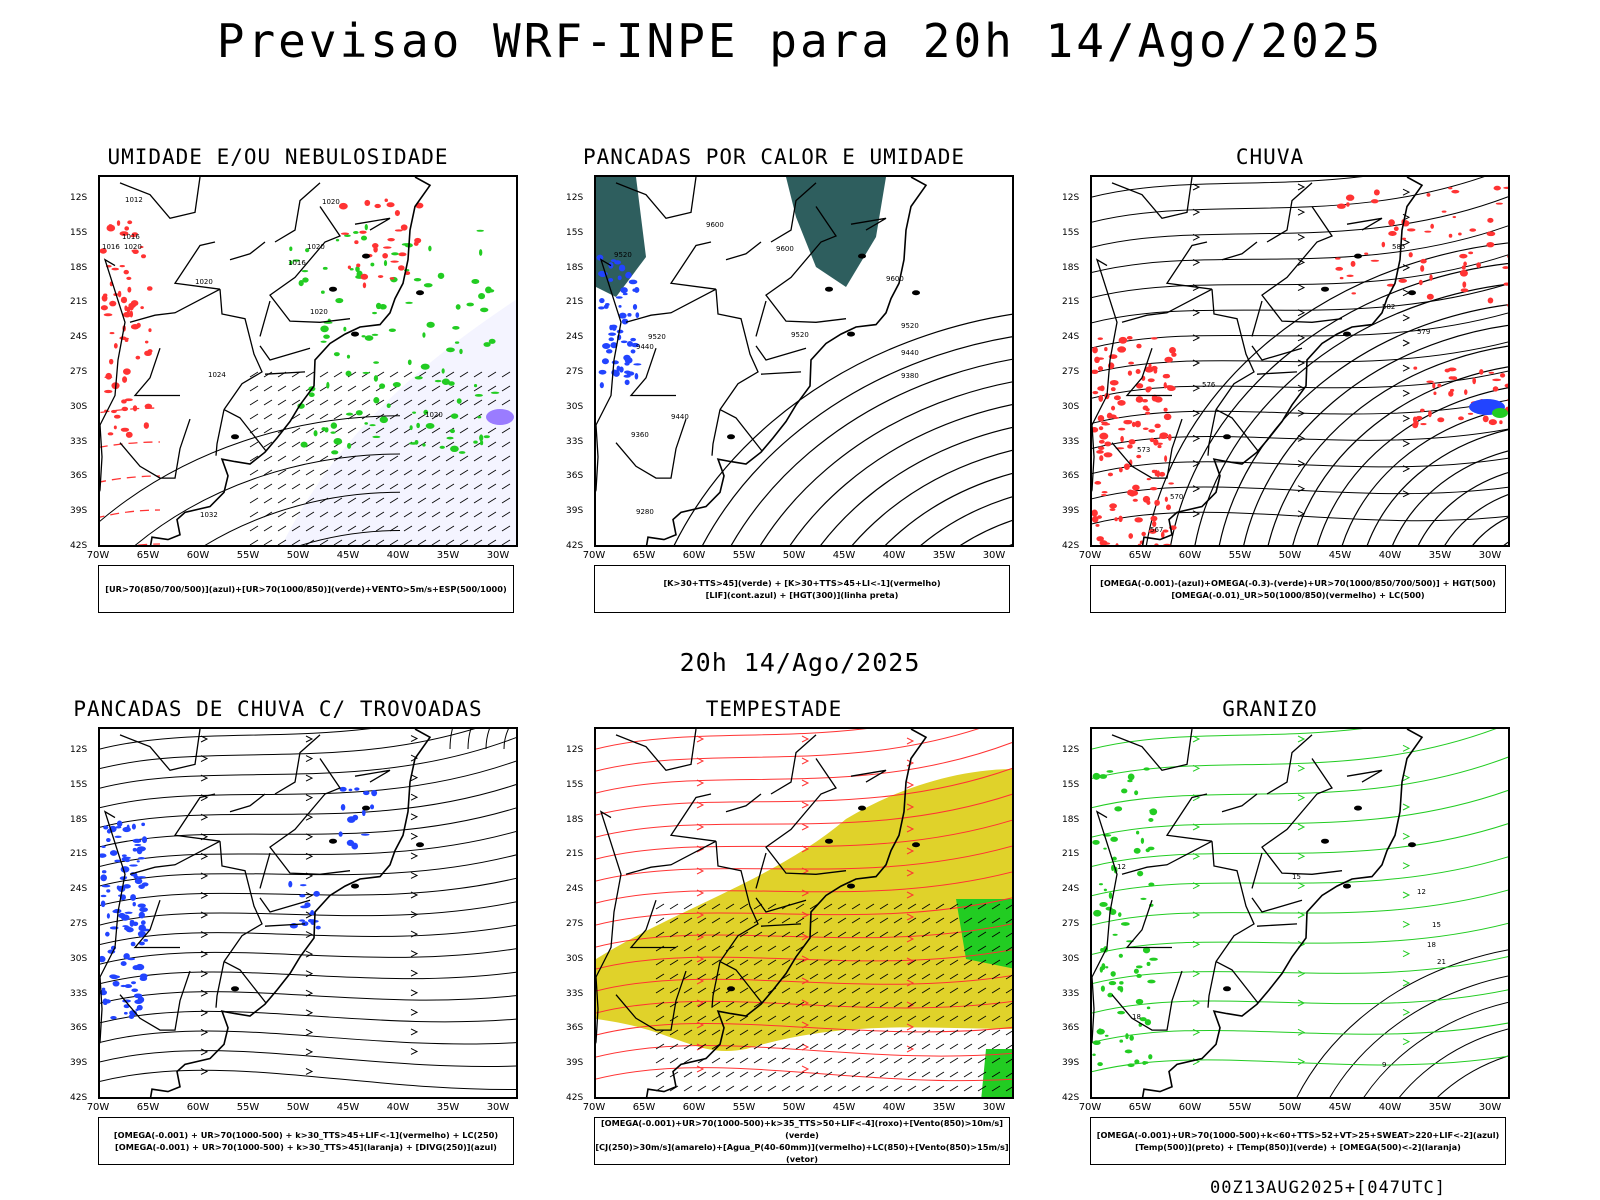  What do you see at coordinates (1071, 337) in the screenshot?
I see `y-tick-label: 24S` at bounding box center [1071, 337].